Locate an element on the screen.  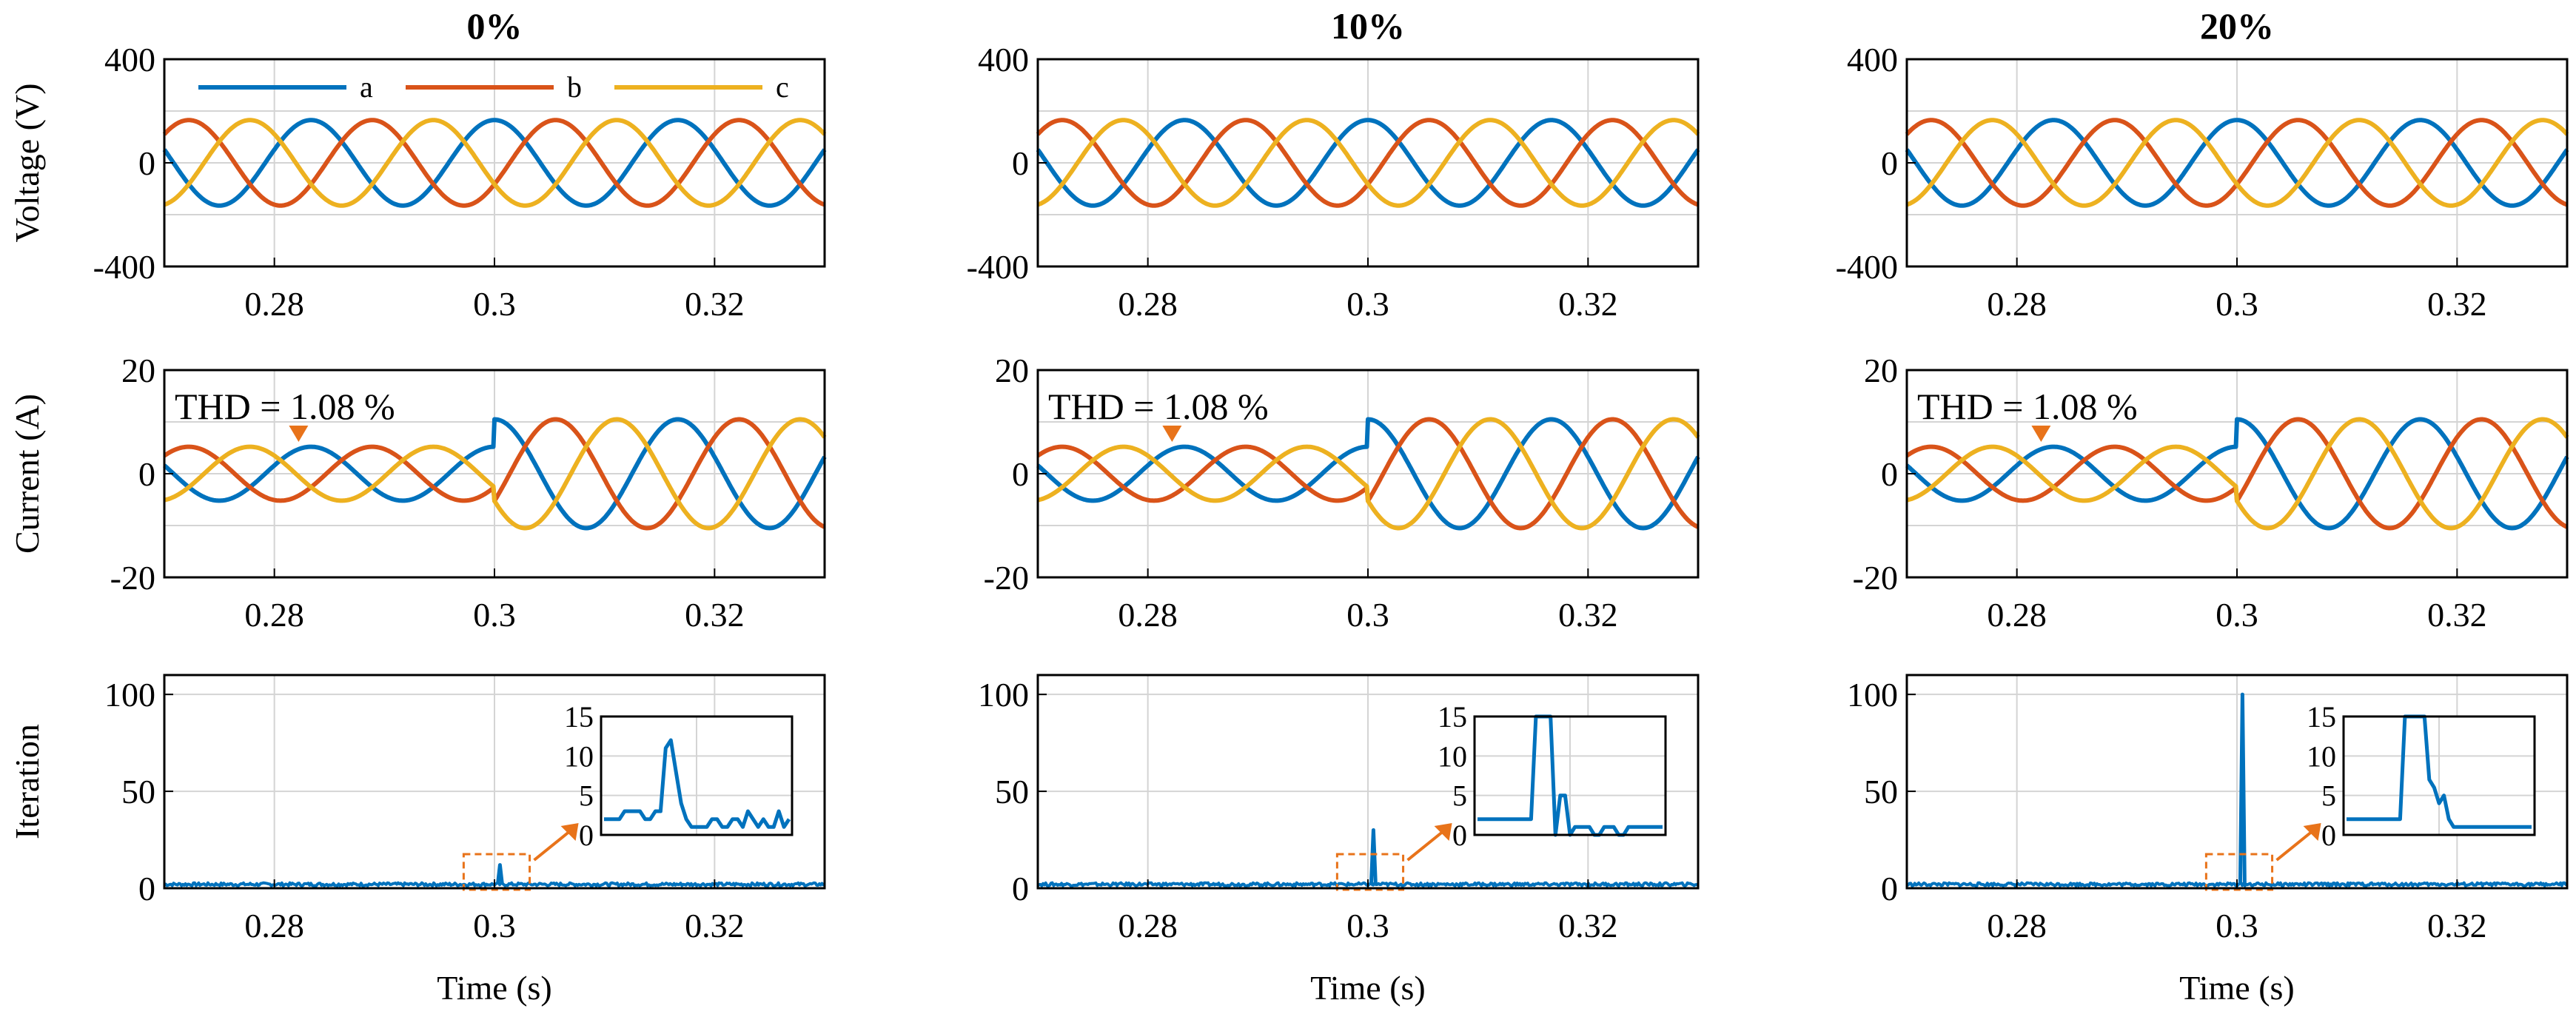
inset-y-tick-label: 5 is located at coordinates (2328, 796).